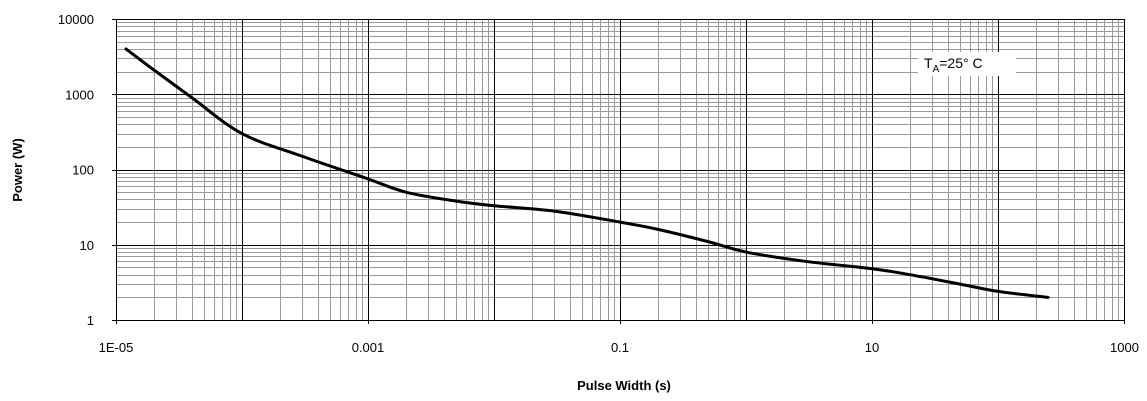  Describe the element at coordinates (79, 94) in the screenshot. I see `y-tick-label: 1000` at that location.